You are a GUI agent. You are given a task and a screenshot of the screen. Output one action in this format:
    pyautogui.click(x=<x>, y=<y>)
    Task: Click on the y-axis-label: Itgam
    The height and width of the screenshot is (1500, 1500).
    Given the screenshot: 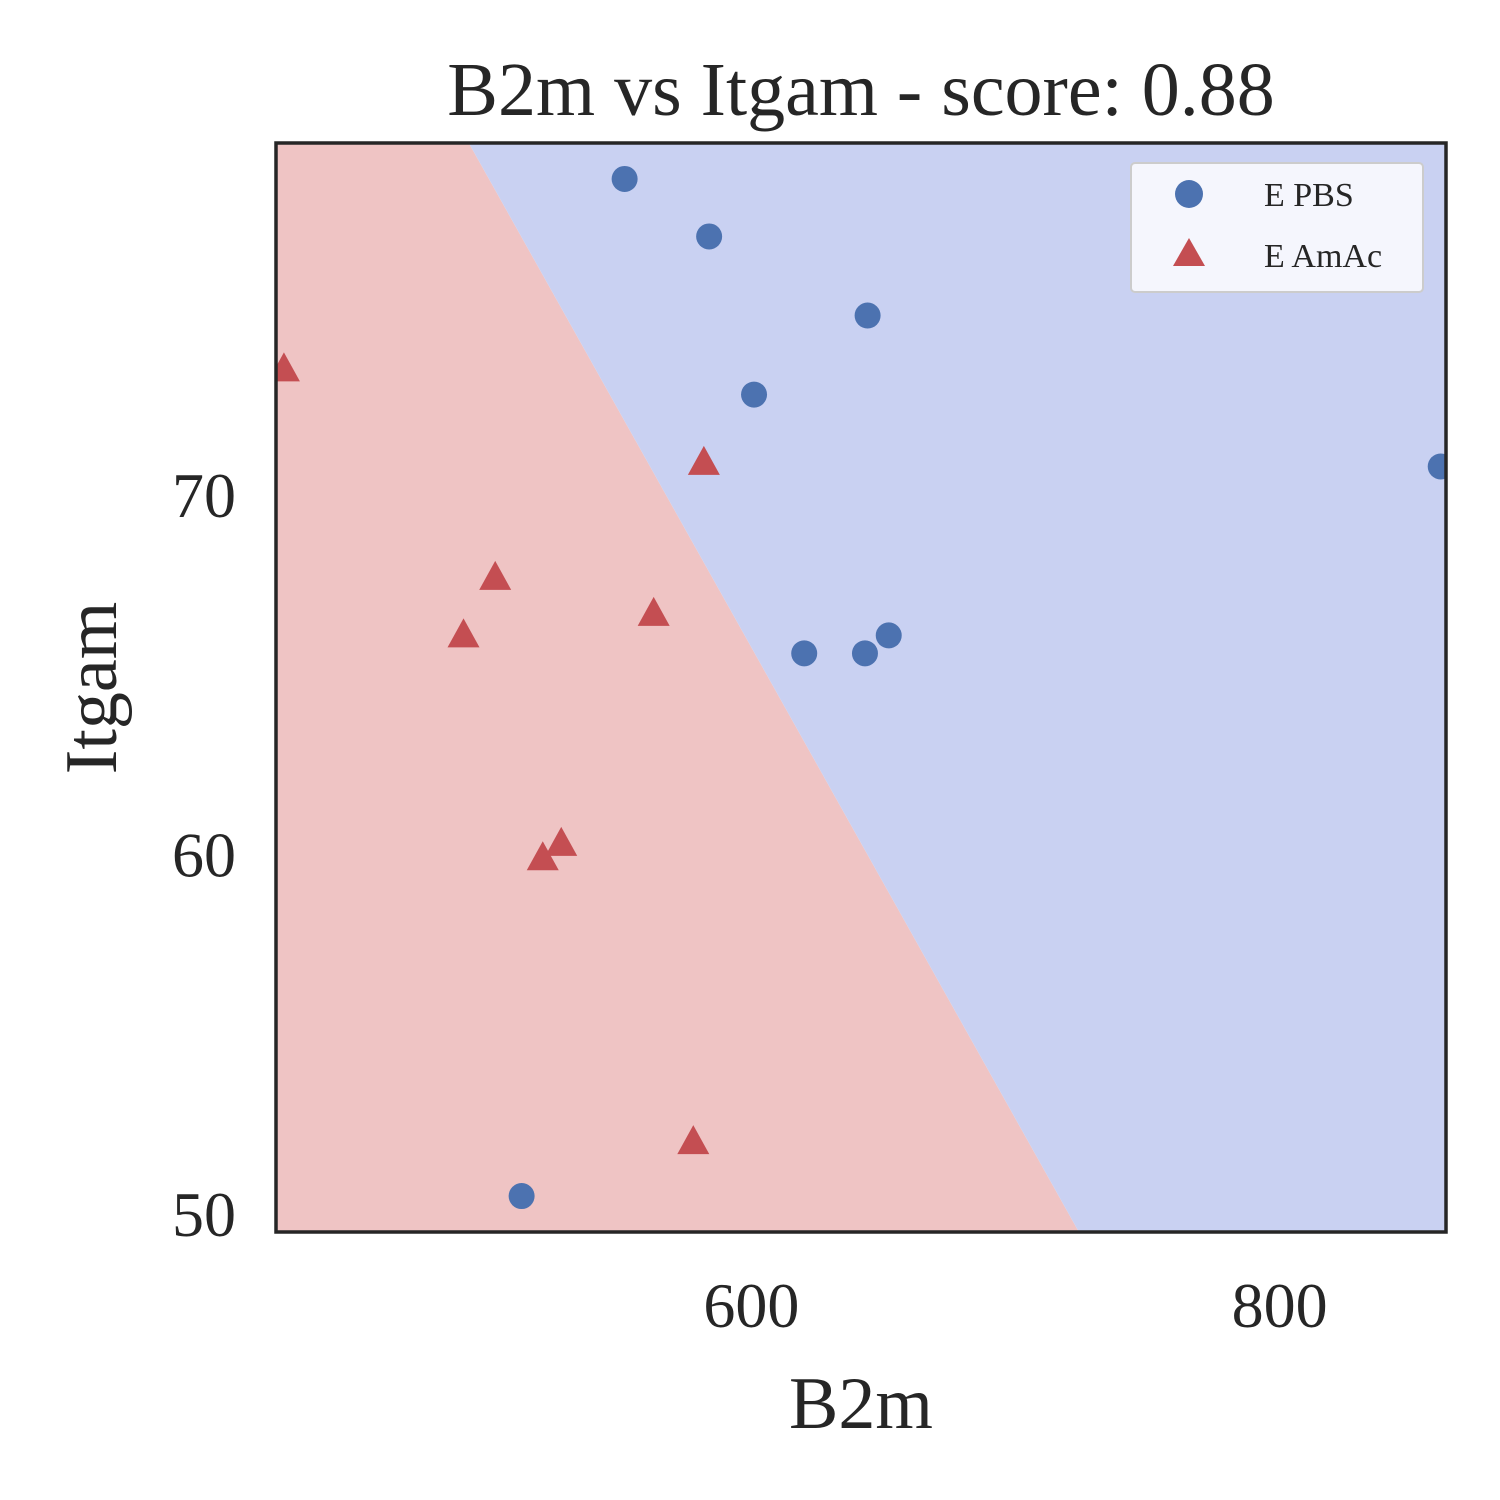 What is the action you would take?
    pyautogui.click(x=92, y=688)
    